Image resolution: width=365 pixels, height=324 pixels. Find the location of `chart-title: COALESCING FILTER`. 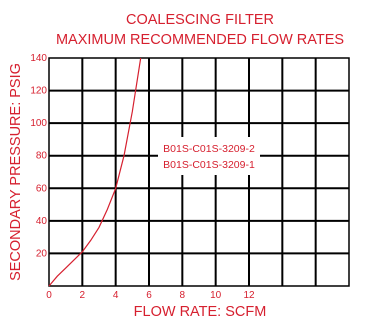

chart-title: COALESCING FILTER is located at coordinates (200, 20).